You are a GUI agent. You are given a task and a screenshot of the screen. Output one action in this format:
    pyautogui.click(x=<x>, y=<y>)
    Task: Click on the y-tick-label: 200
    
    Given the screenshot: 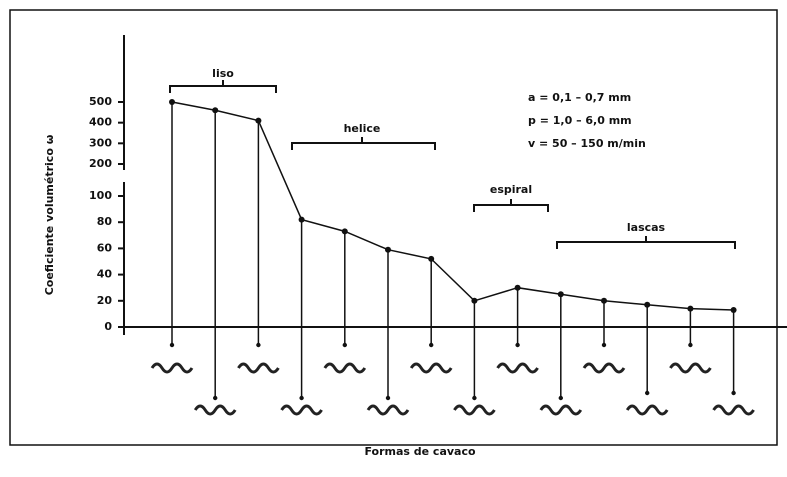 What is the action you would take?
    pyautogui.click(x=100, y=163)
    